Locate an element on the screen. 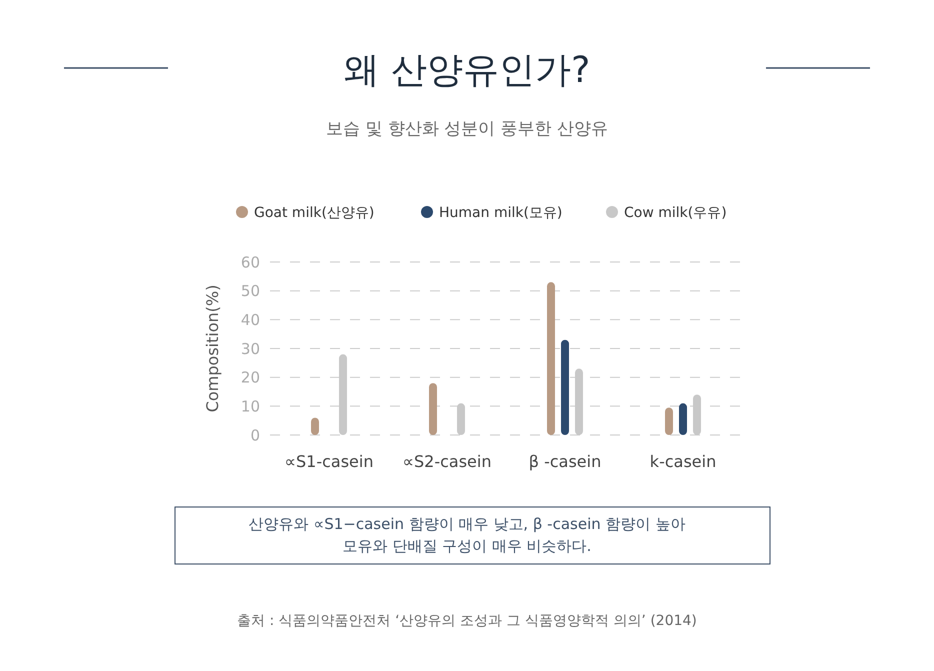 This screenshot has width=934, height=671. y-tick-label: 40 is located at coordinates (250, 319).